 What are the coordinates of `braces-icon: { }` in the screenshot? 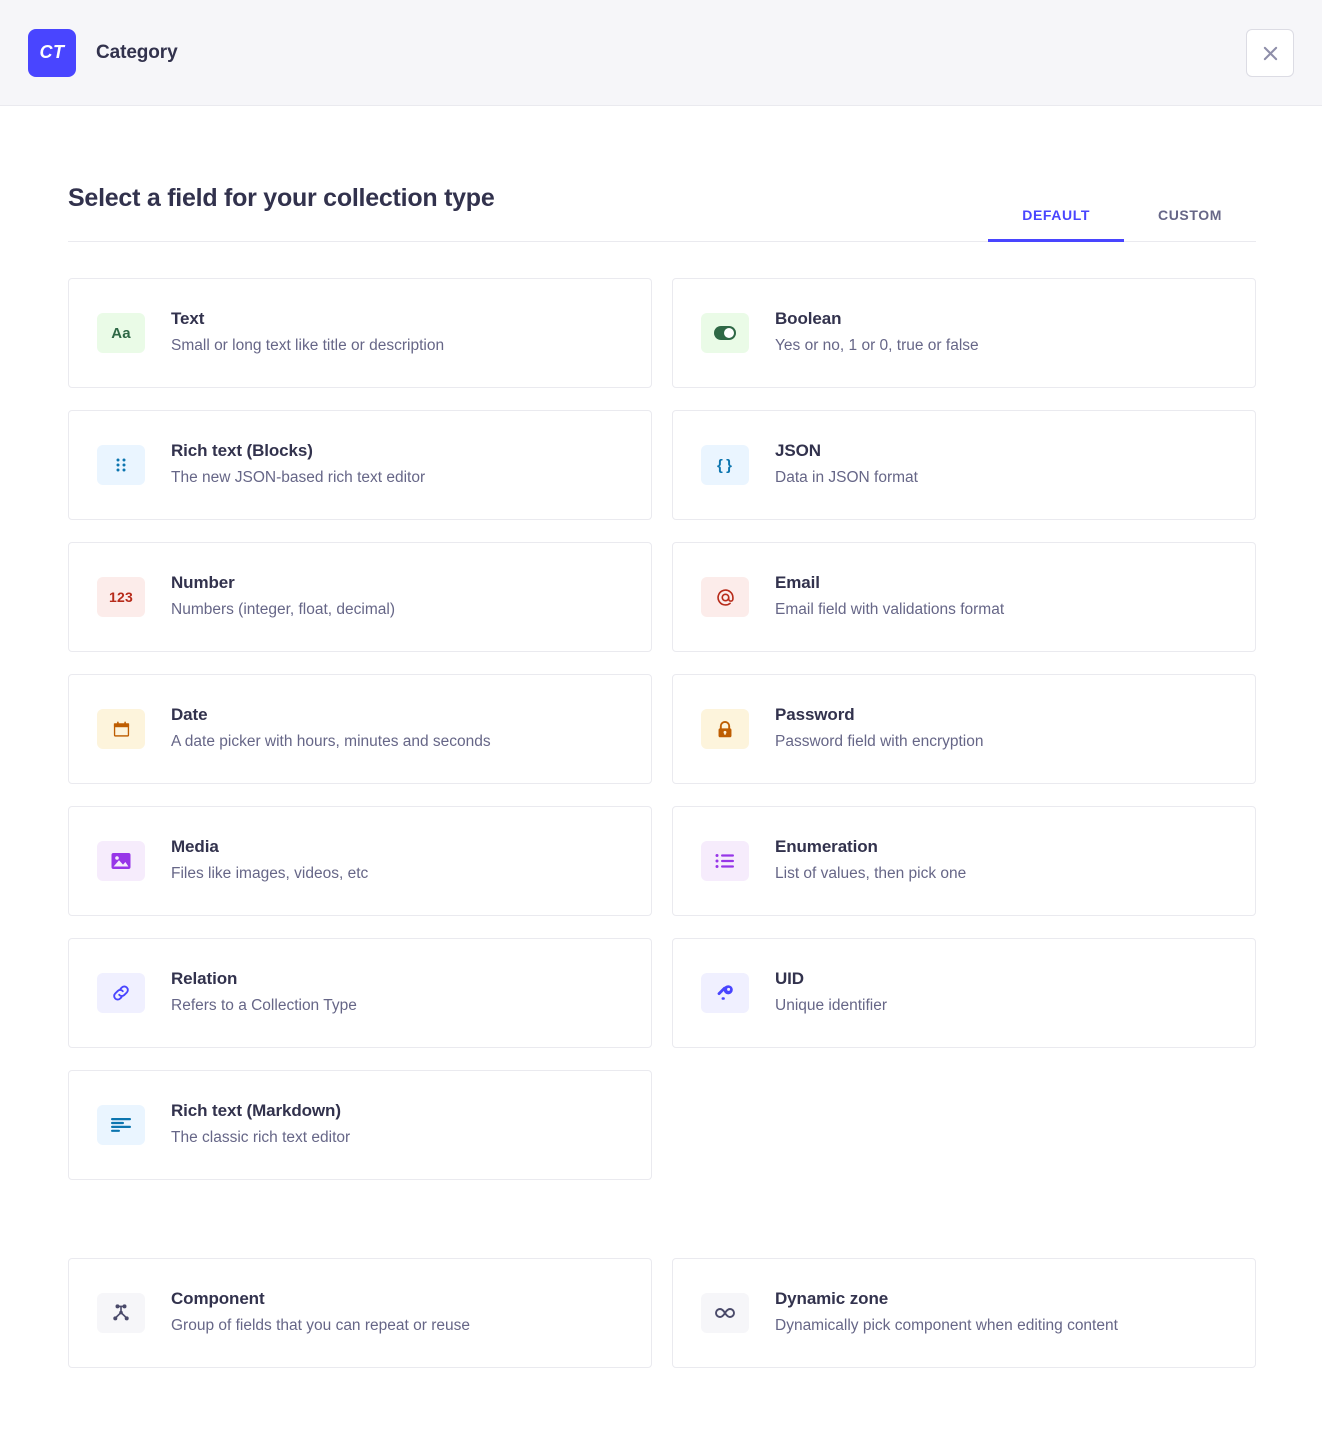 It's located at (725, 465).